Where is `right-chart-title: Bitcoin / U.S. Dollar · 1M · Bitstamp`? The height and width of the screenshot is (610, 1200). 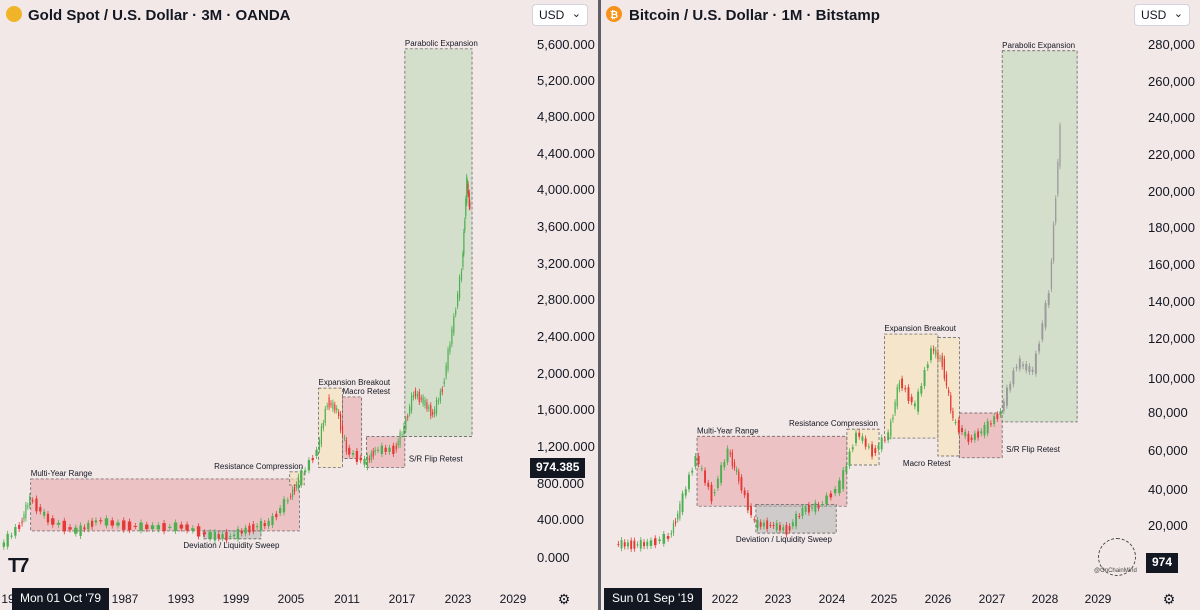 right-chart-title: Bitcoin / U.S. Dollar · 1M · Bitstamp is located at coordinates (754, 15).